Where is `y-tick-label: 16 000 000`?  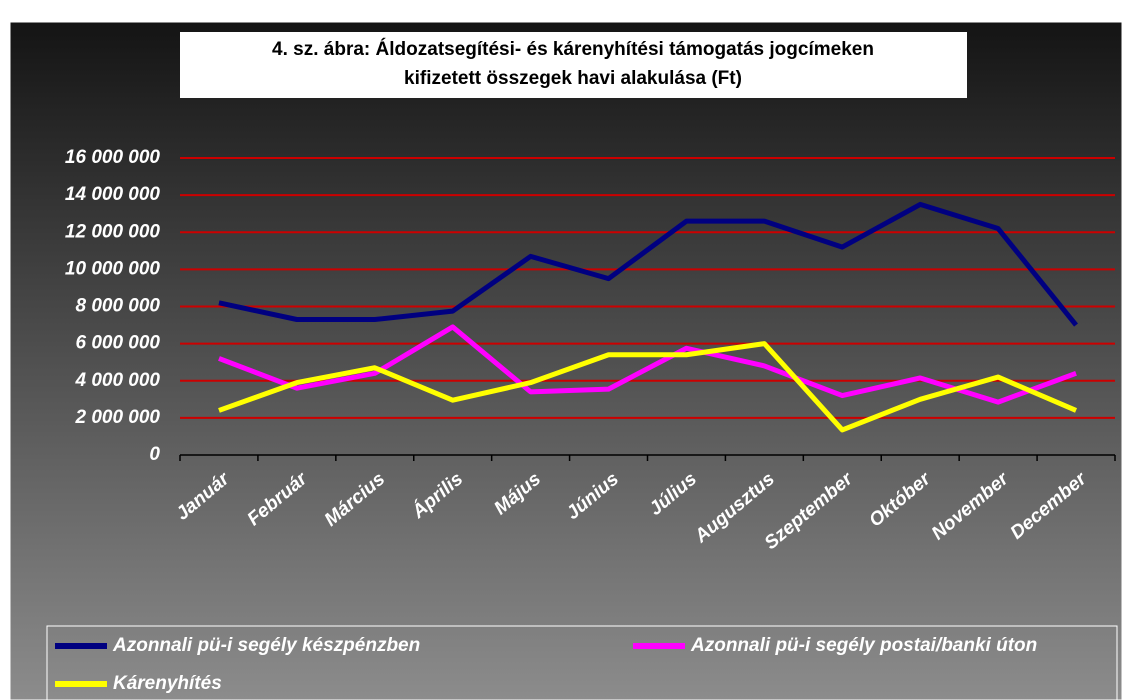 y-tick-label: 16 000 000 is located at coordinates (113, 157).